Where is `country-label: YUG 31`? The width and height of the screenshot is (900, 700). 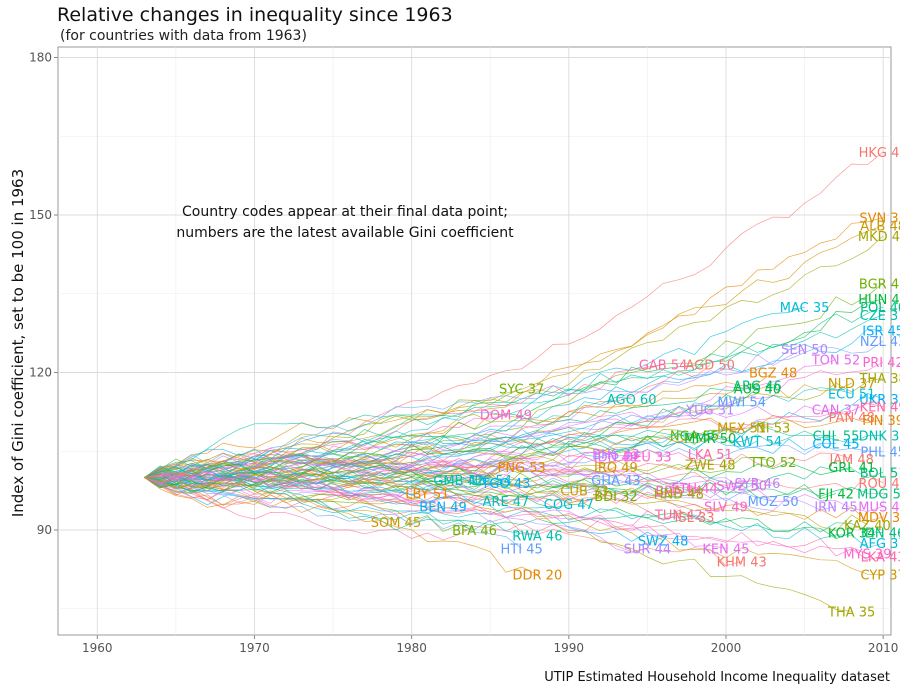 country-label: YUG 31 is located at coordinates (709, 410).